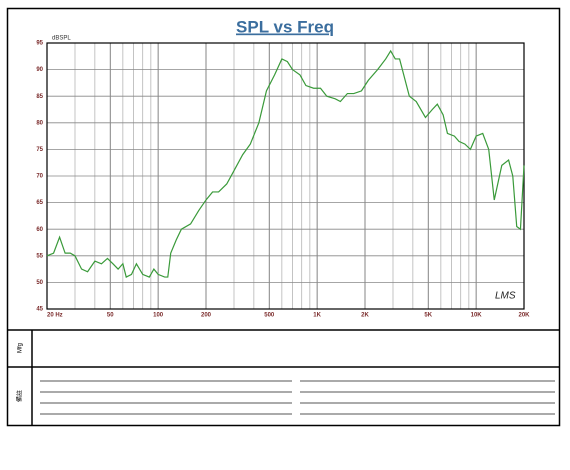 This screenshot has width=570, height=470. Describe the element at coordinates (505, 296) in the screenshot. I see `watermark: LMS` at that location.